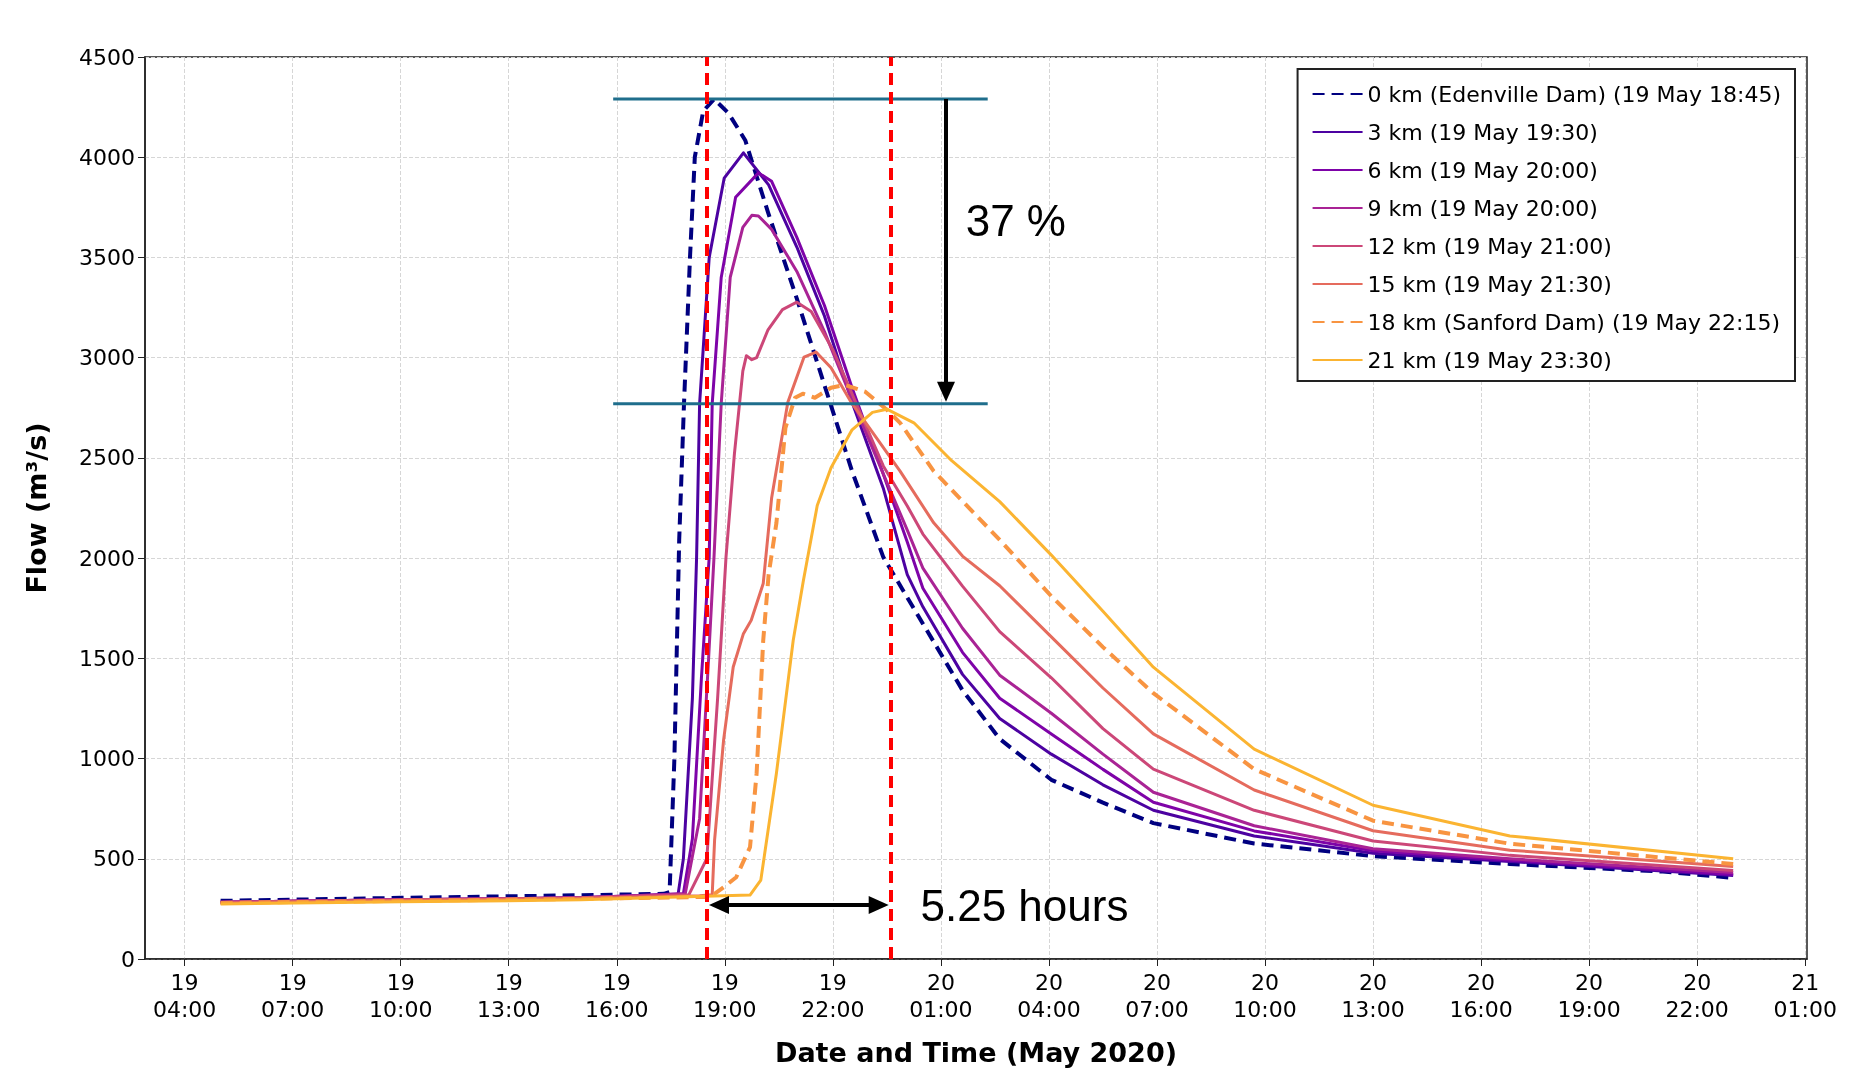  I want to click on x-tick-label: 20 22:00, so click(1697, 996).